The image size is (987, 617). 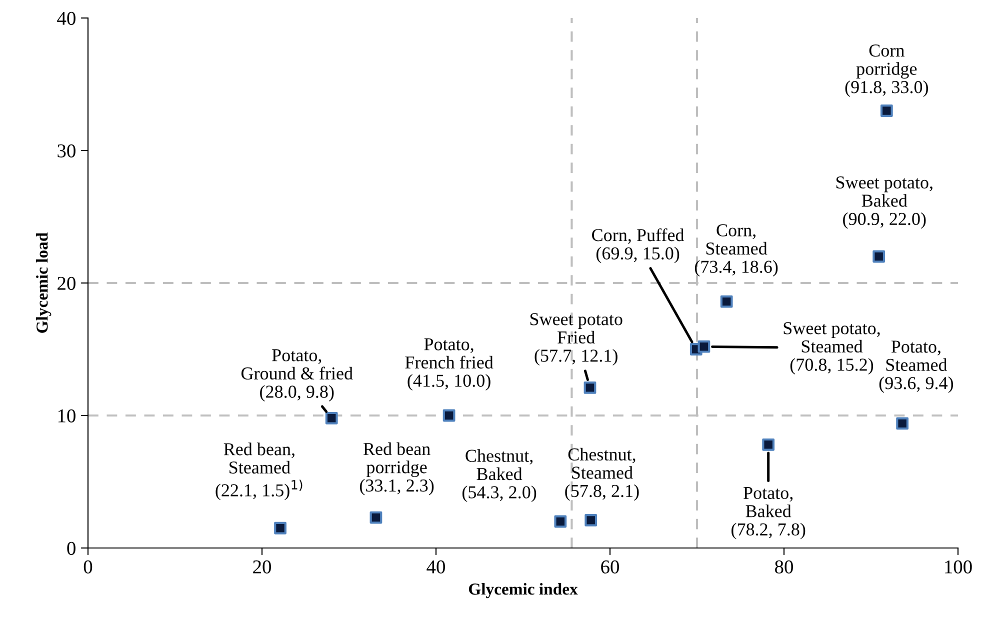 I want to click on x-tick-label: 80, so click(x=784, y=567).